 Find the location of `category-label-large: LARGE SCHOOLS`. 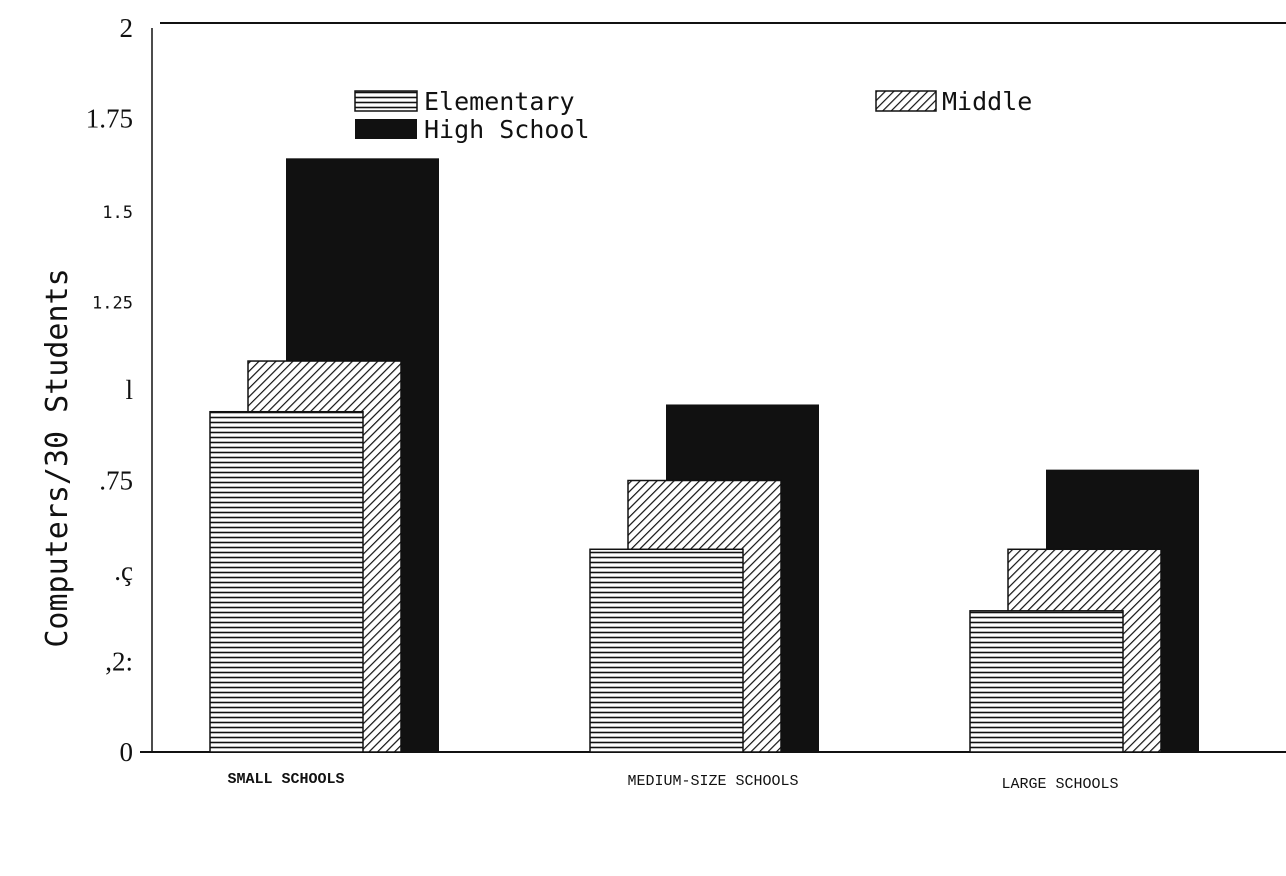

category-label-large: LARGE SCHOOLS is located at coordinates (1059, 784).